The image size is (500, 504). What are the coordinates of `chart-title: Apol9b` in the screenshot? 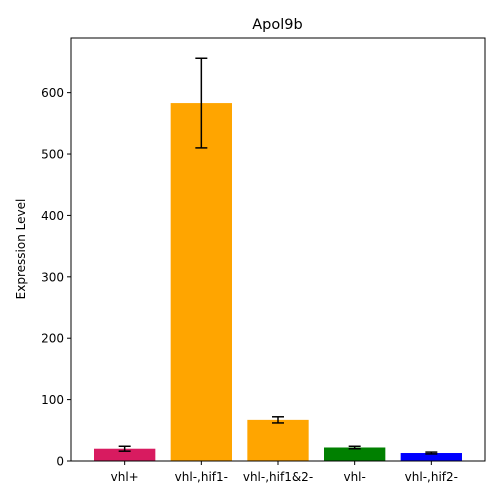 It's located at (277, 25).